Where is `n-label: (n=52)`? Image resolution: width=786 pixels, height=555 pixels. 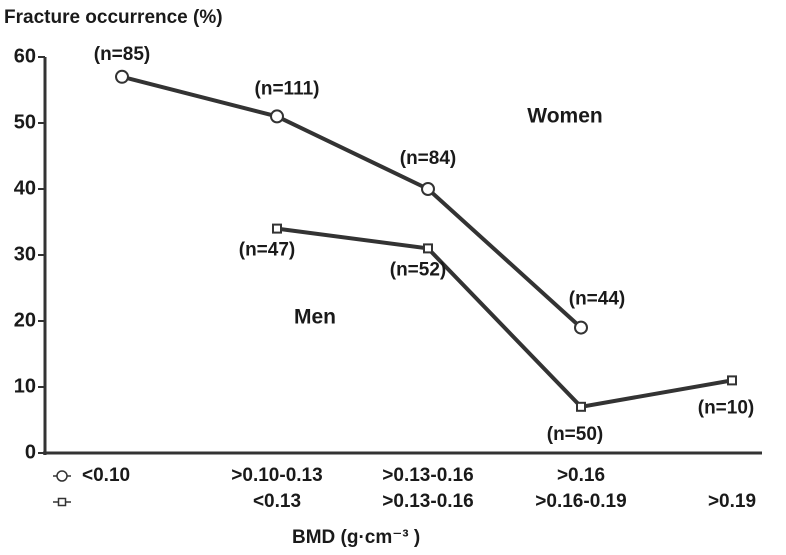 n-label: (n=52) is located at coordinates (418, 269).